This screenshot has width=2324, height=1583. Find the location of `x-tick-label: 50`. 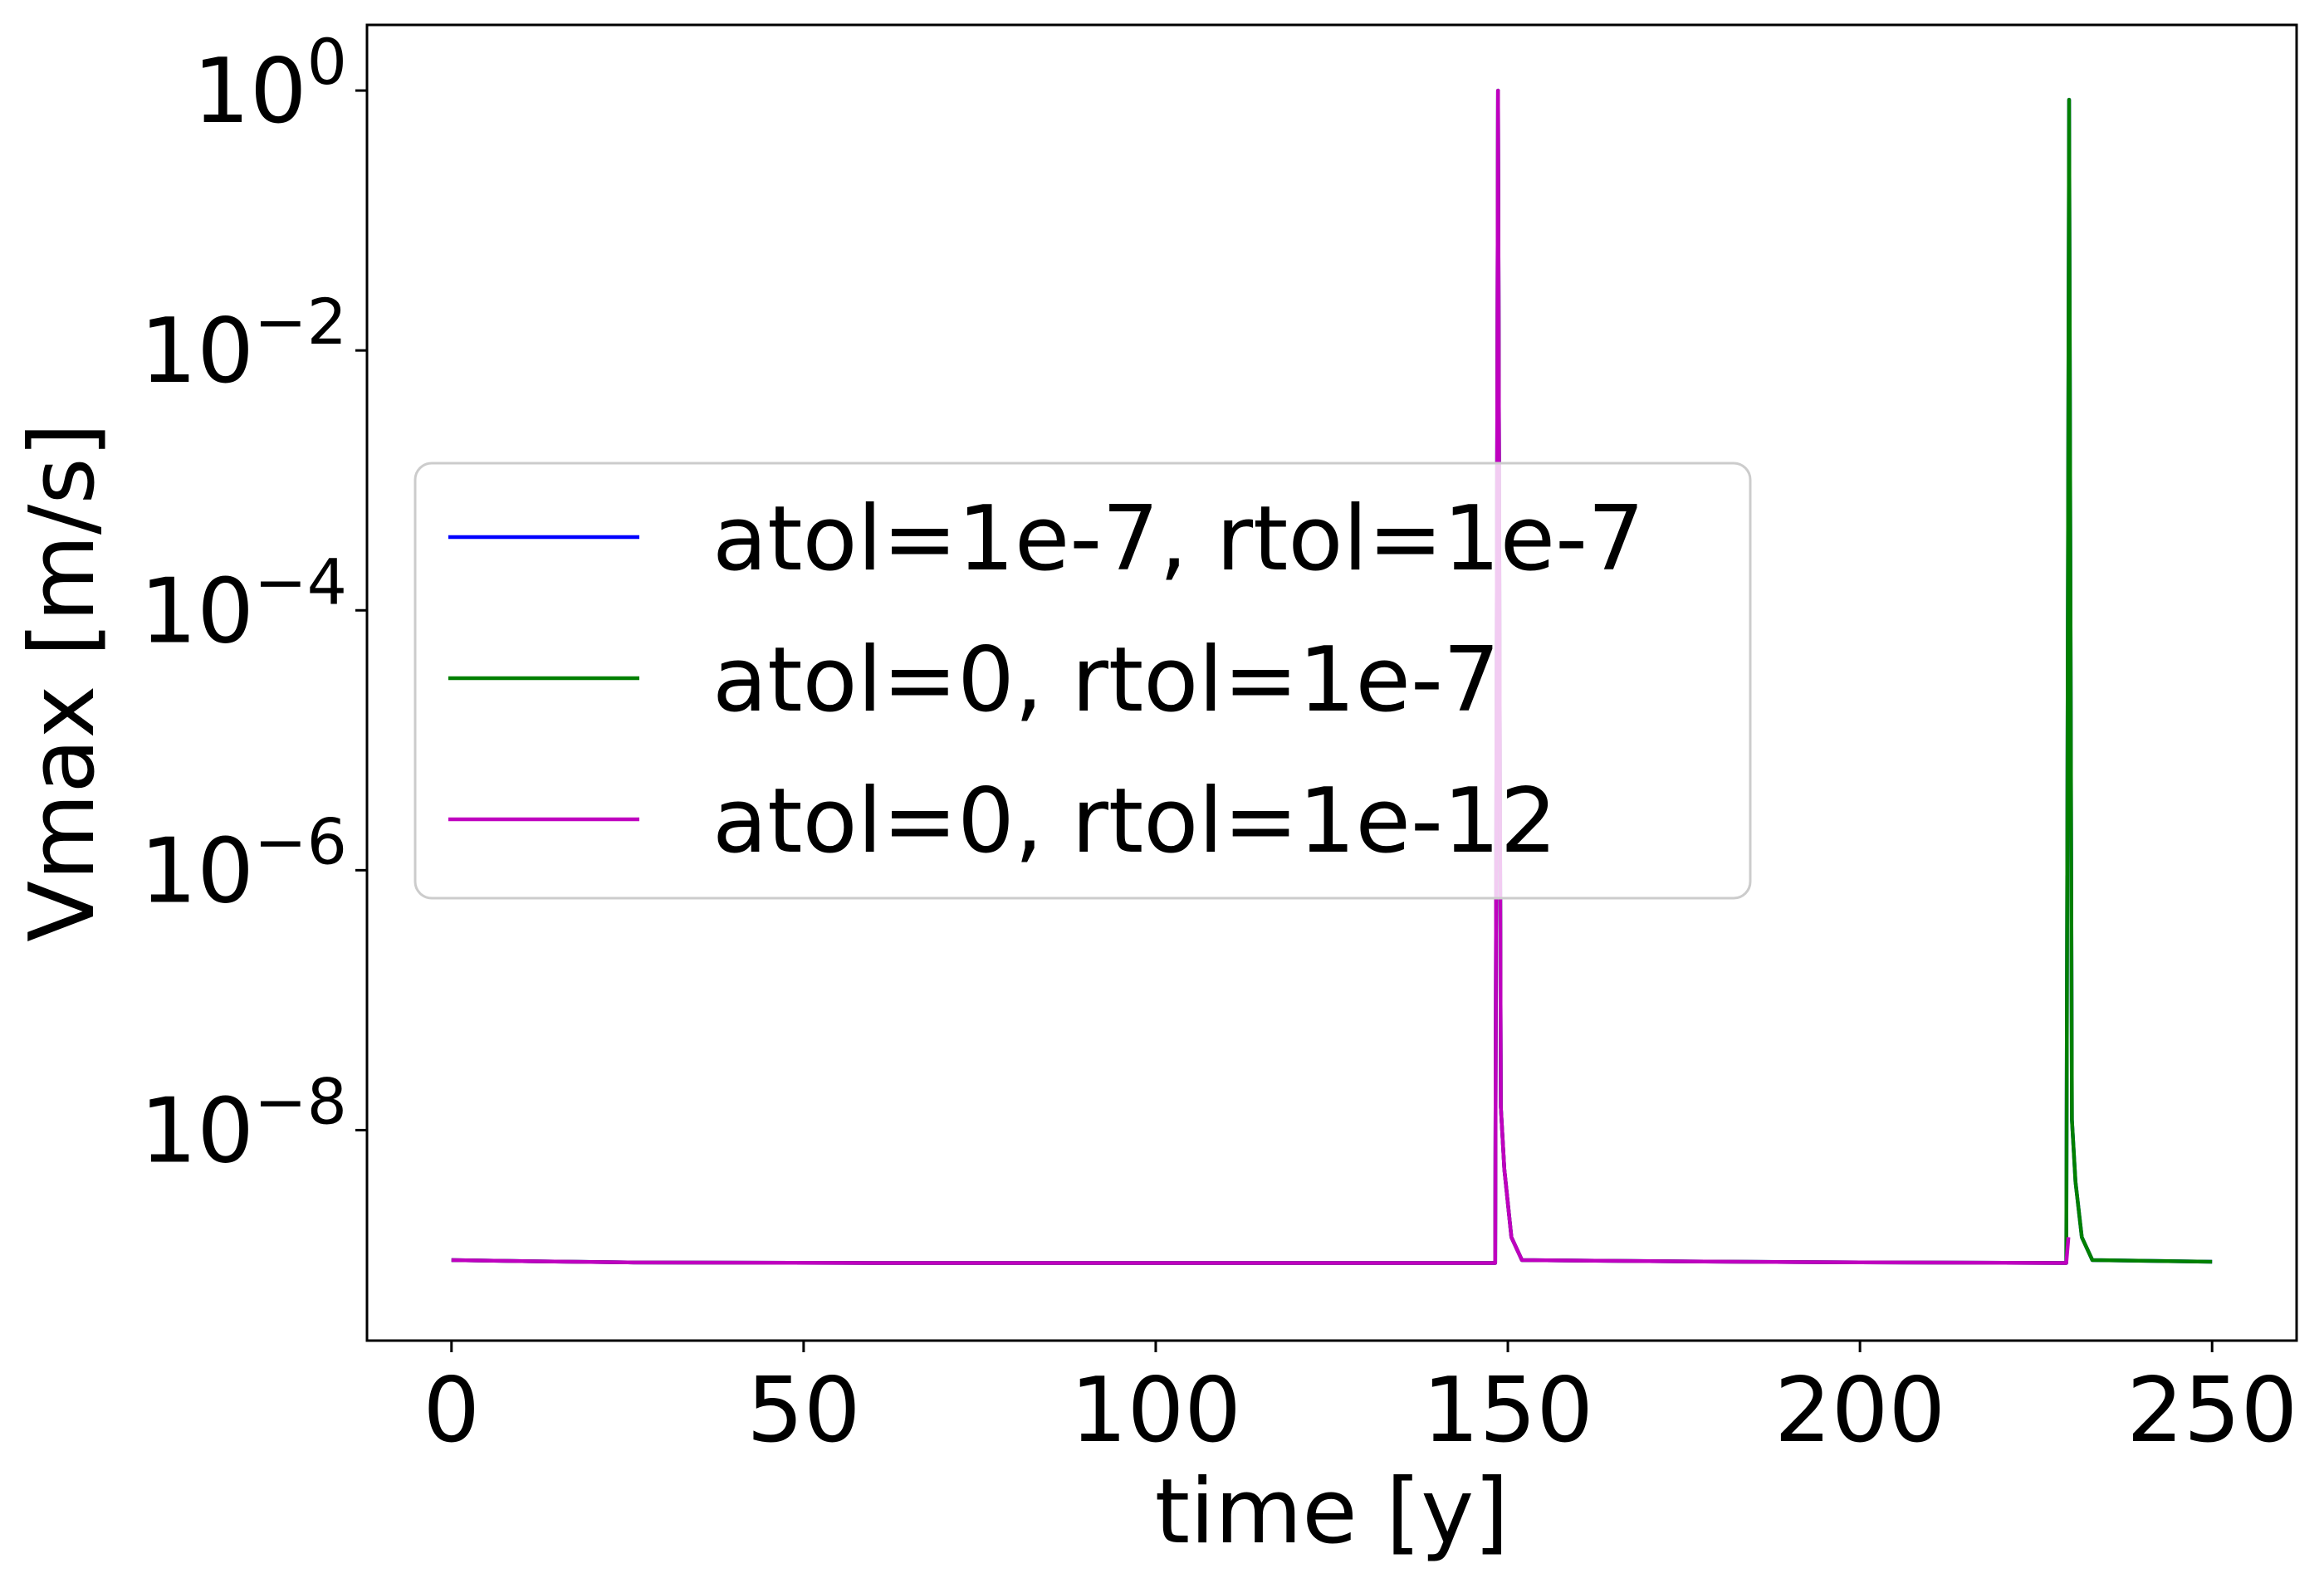

x-tick-label: 50 is located at coordinates (803, 1411).